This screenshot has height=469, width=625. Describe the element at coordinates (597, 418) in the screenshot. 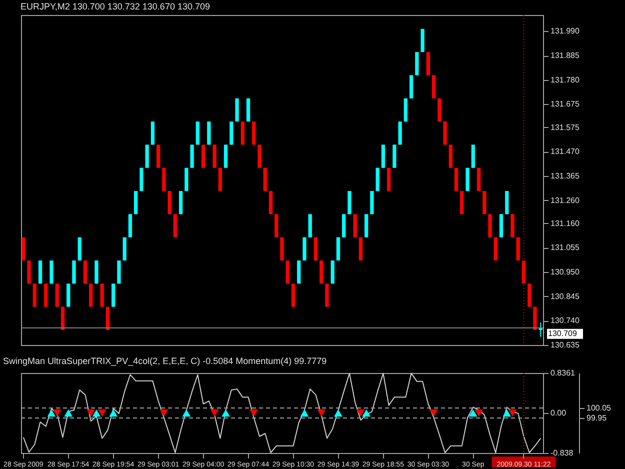

I see `y2-tick-label: 99.95` at that location.